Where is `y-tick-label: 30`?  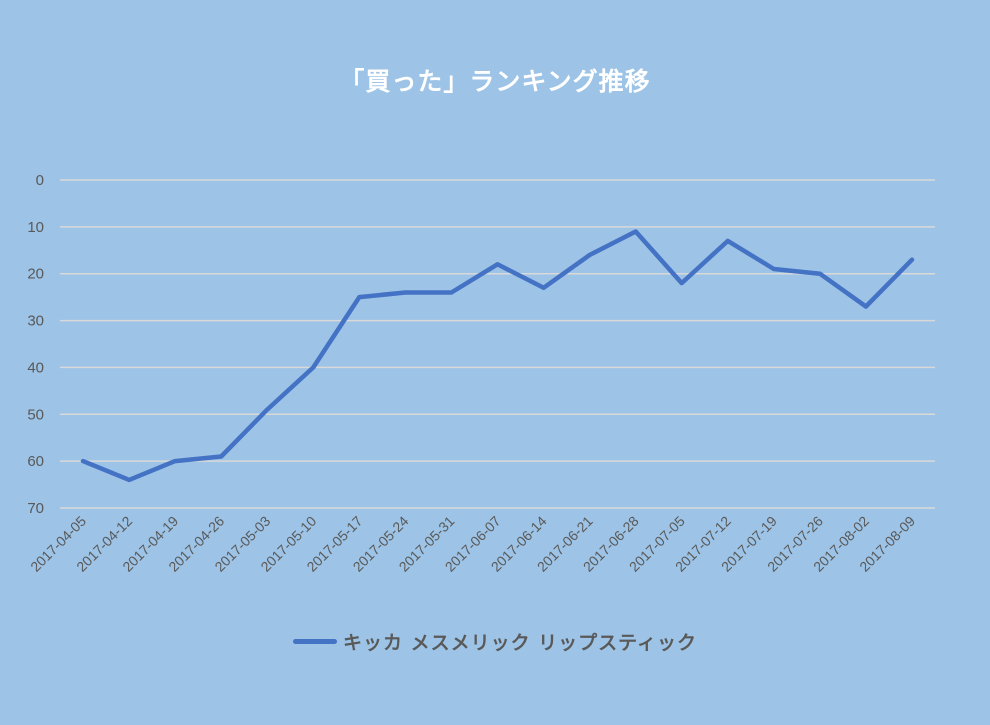
y-tick-label: 30 is located at coordinates (35, 321).